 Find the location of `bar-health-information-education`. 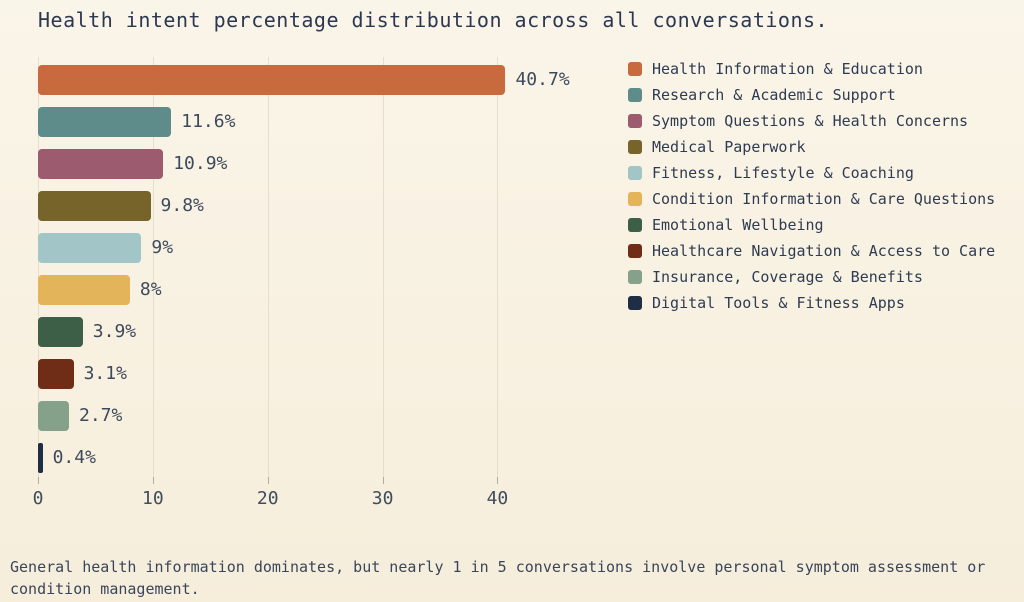

bar-health-information-education is located at coordinates (272, 80).